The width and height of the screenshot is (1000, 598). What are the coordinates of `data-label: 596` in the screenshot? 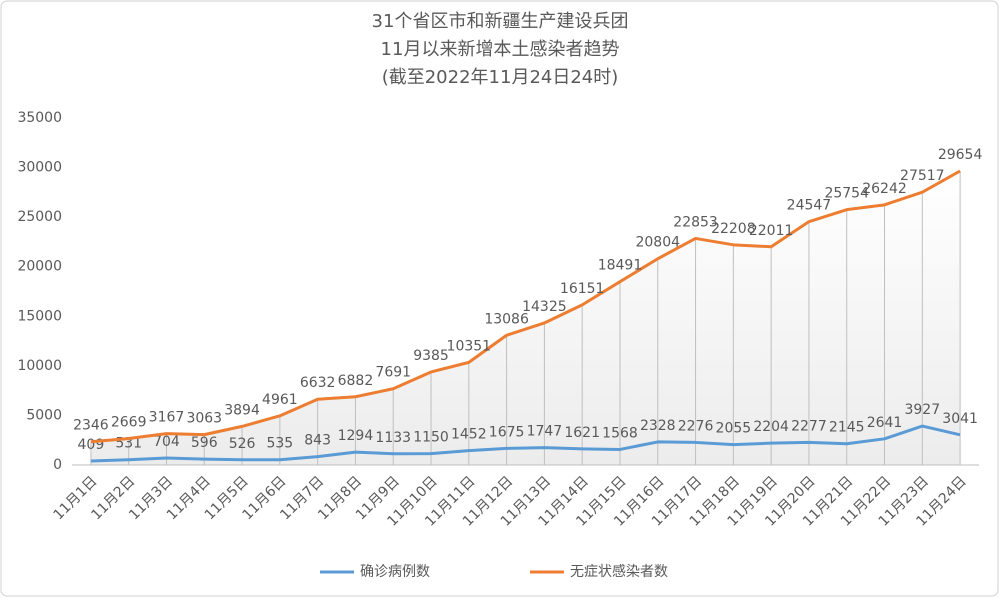 It's located at (204, 443).